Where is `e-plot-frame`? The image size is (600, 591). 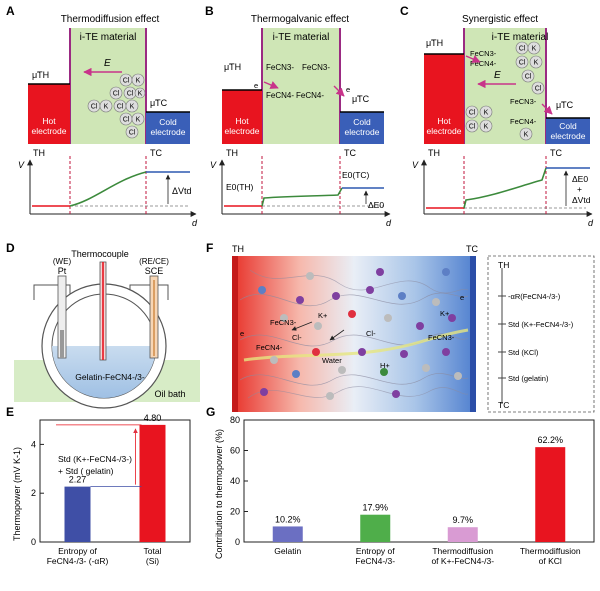 e-plot-frame is located at coordinates (115, 481).